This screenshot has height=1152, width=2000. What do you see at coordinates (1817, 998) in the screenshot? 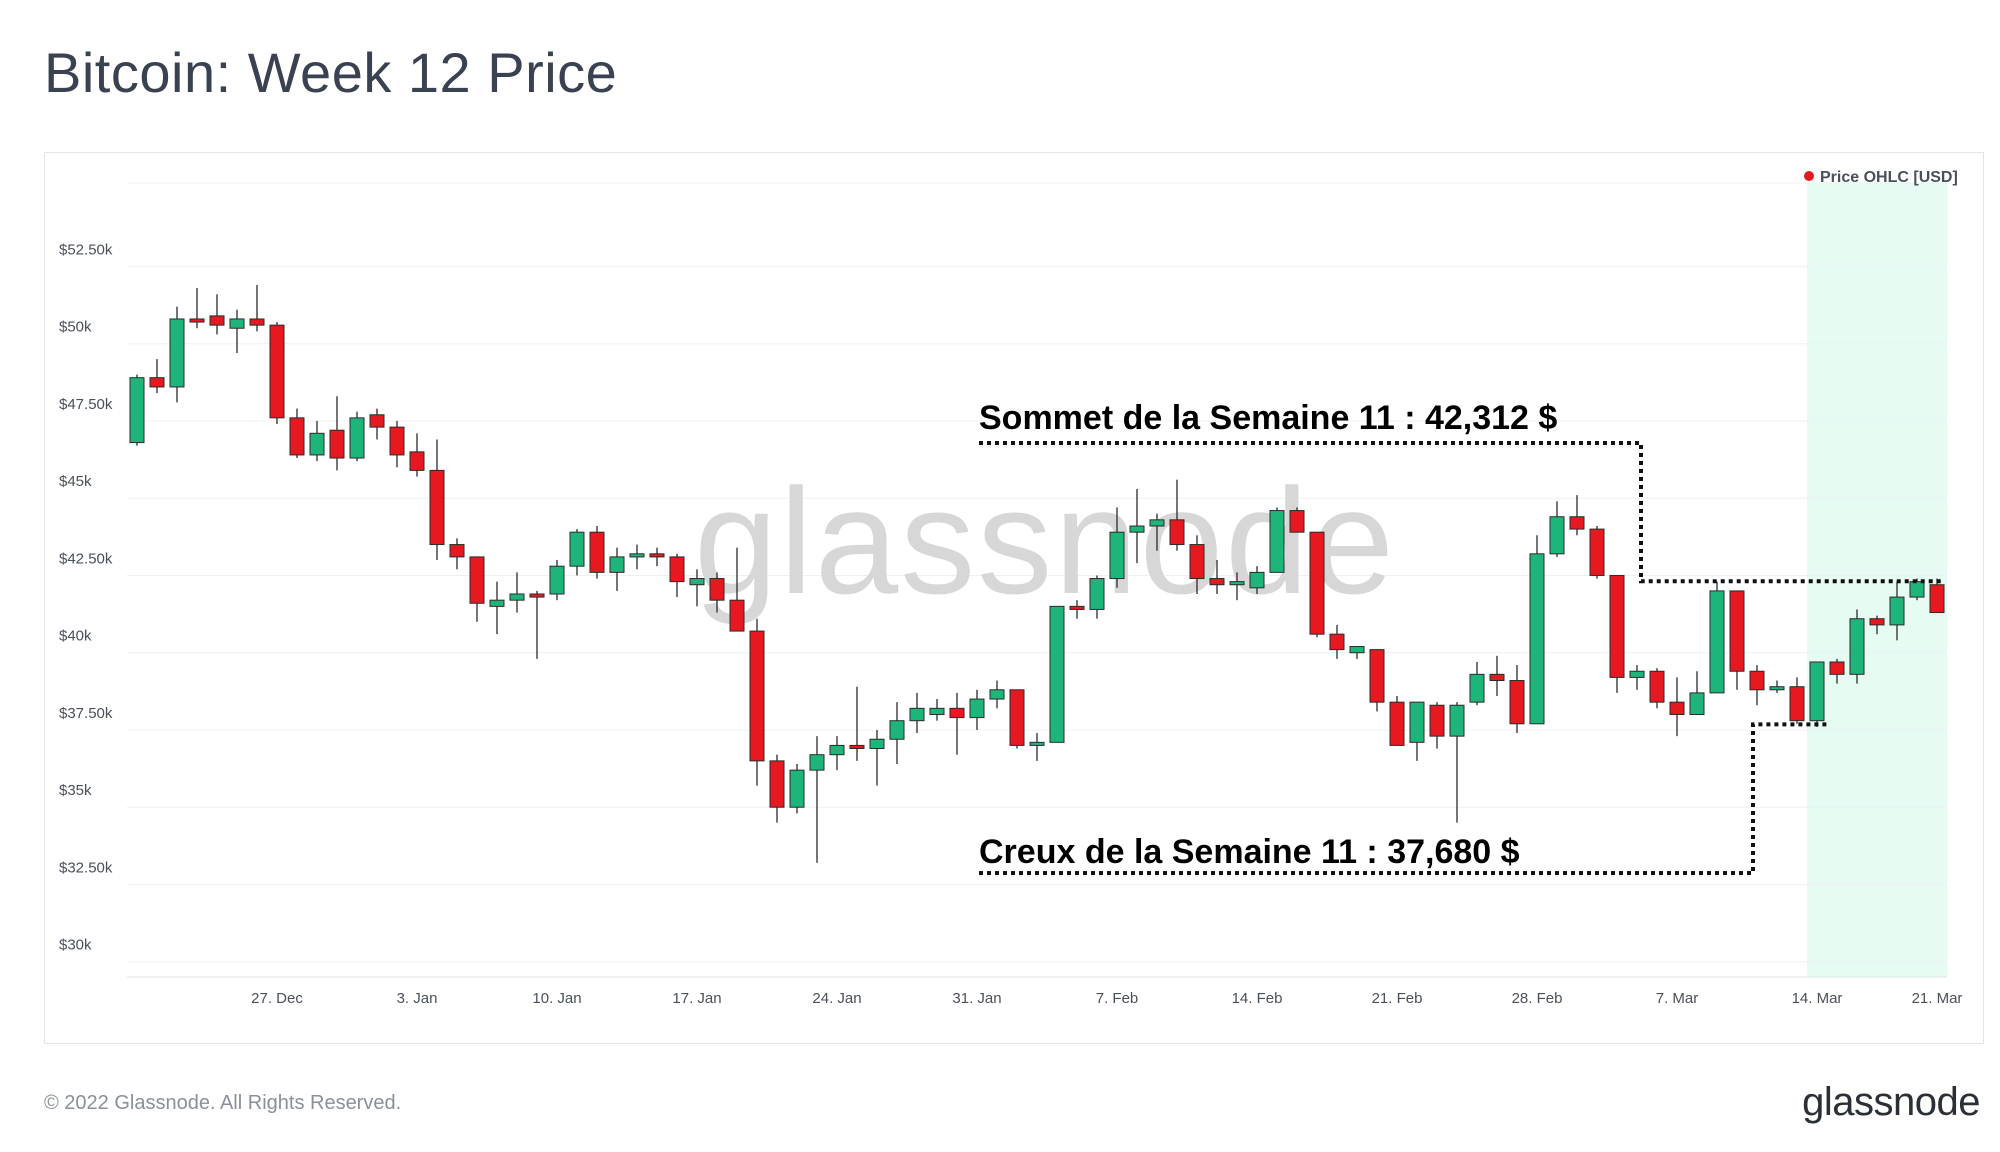
I see `x-tick-label: 14. Mar` at bounding box center [1817, 998].